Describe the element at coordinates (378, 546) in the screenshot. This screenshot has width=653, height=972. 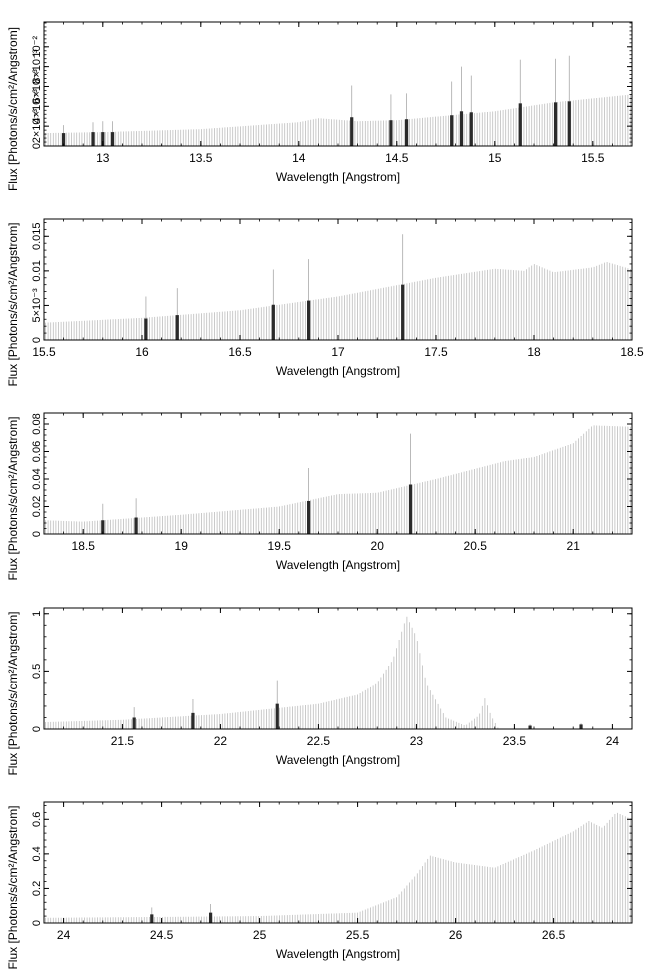
I see `x-tick-label: 20` at that location.